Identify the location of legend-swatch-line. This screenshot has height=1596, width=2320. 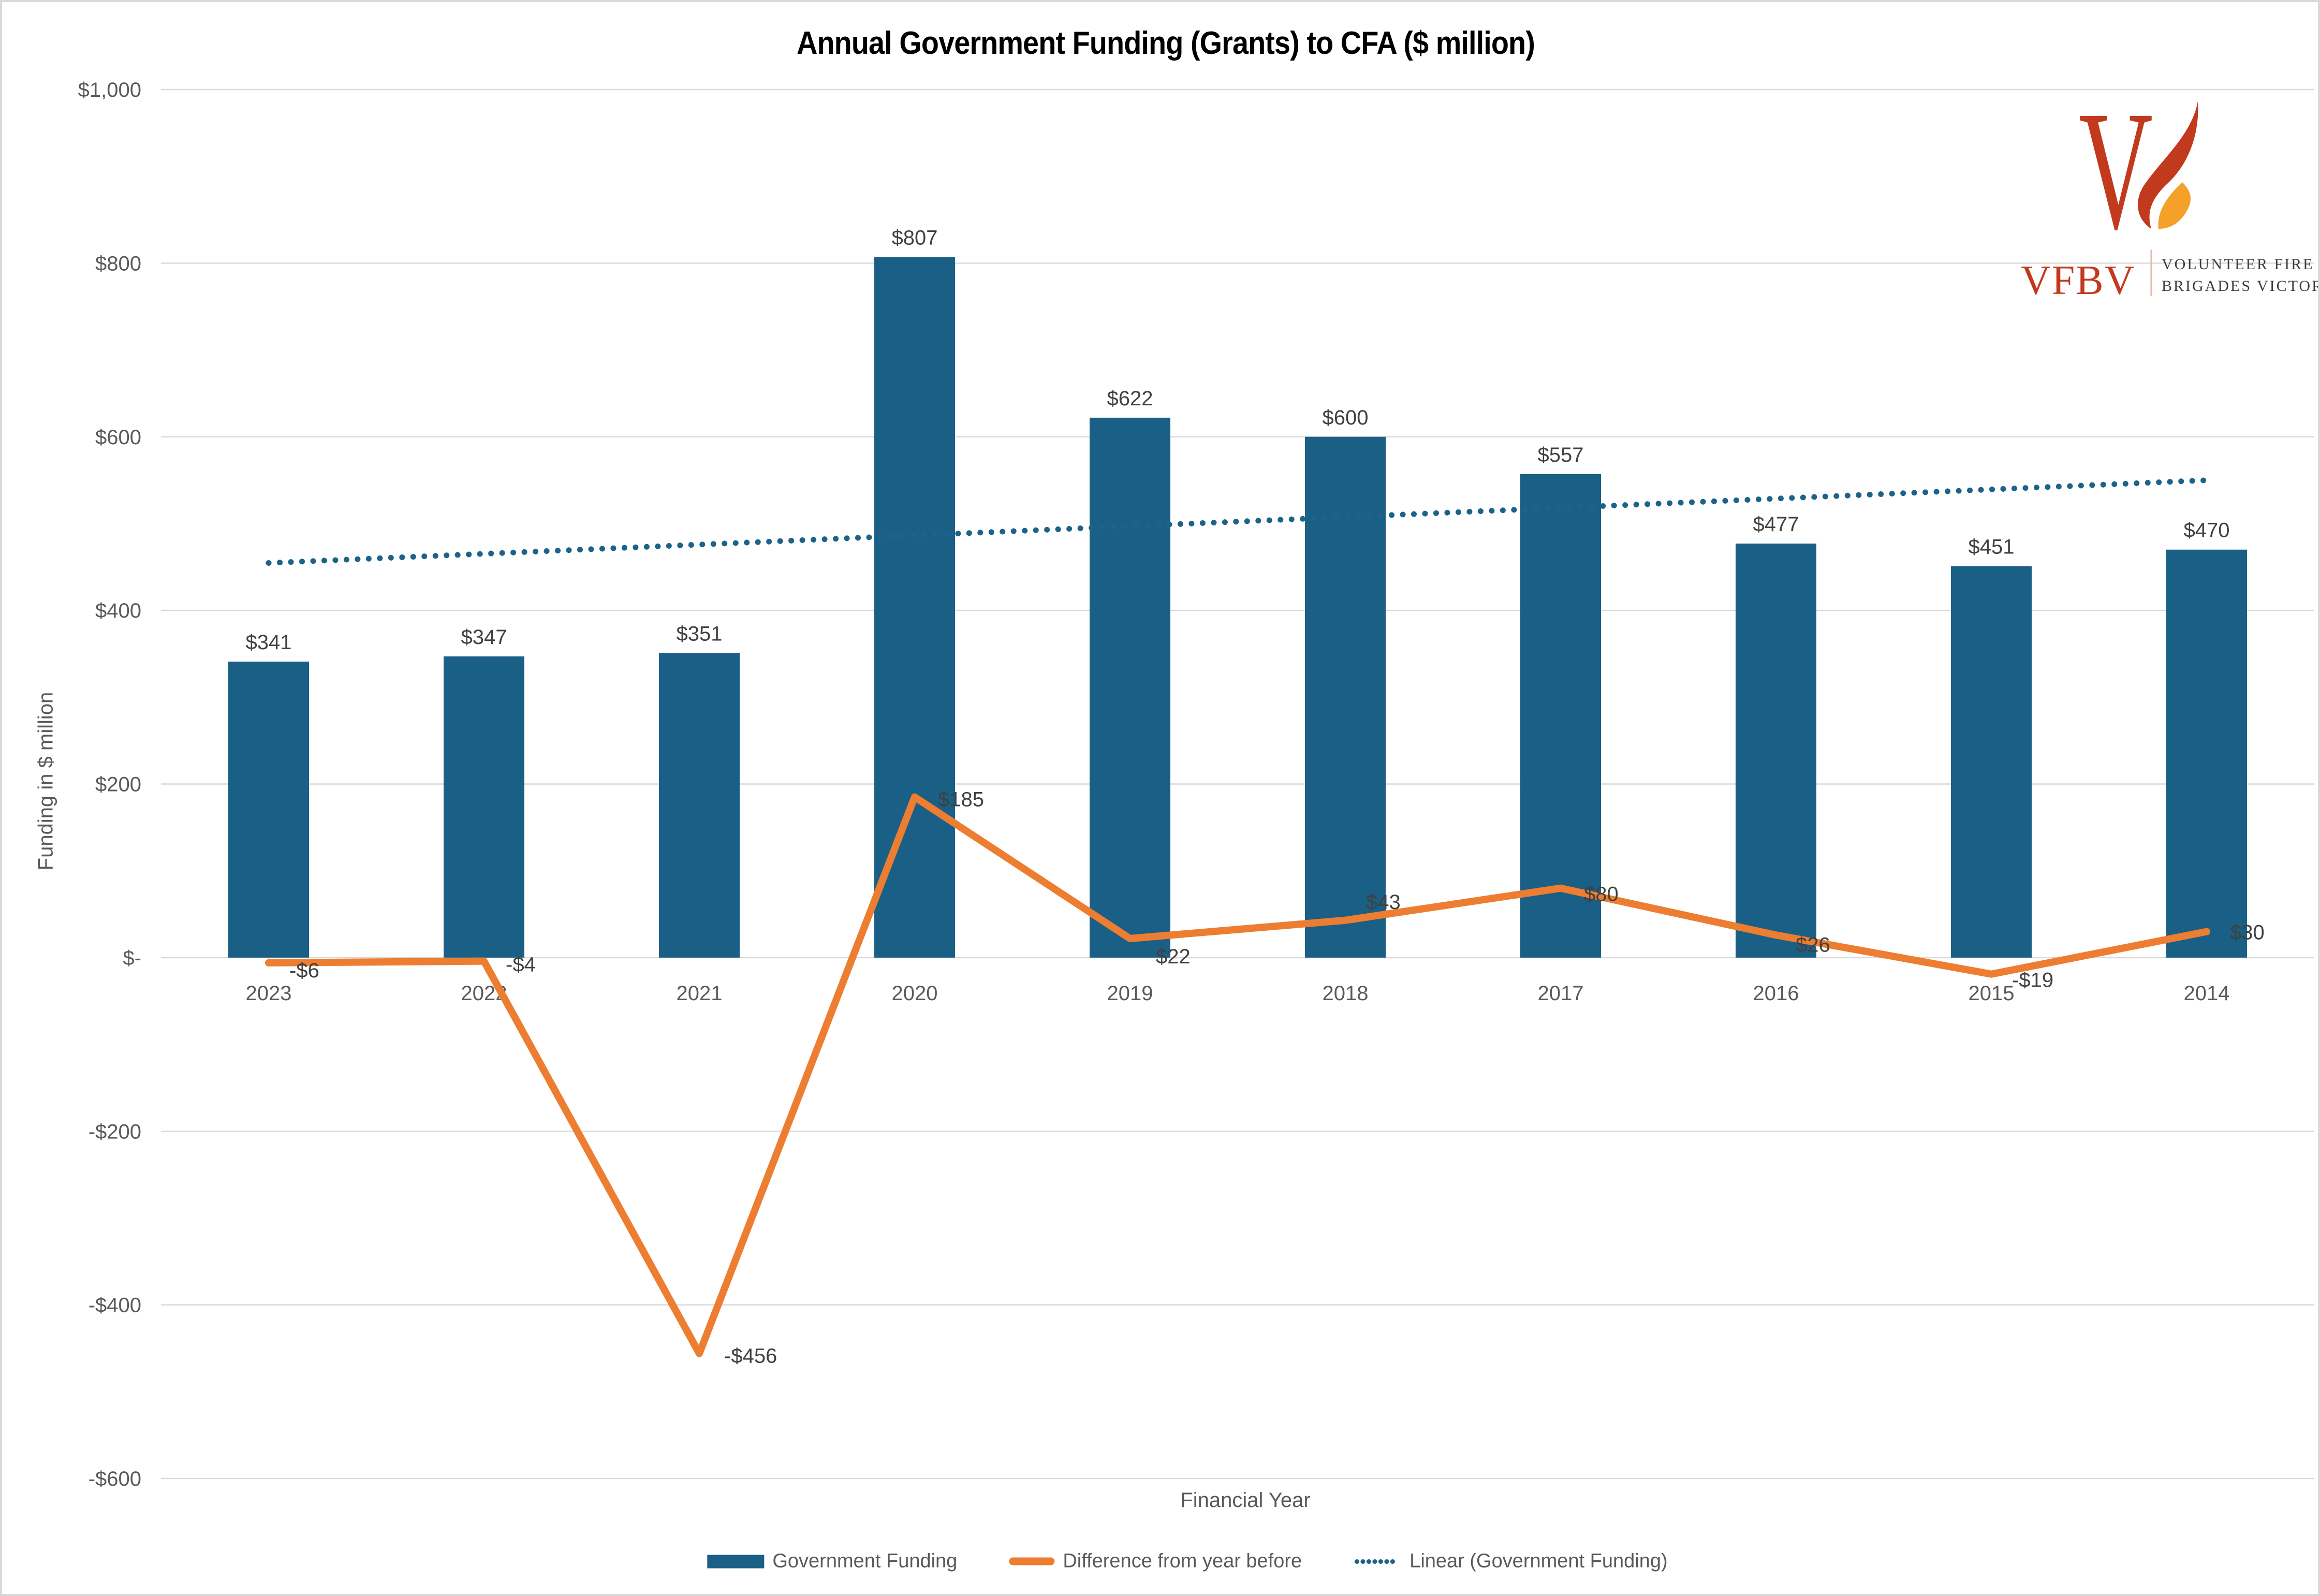
(1032, 1561).